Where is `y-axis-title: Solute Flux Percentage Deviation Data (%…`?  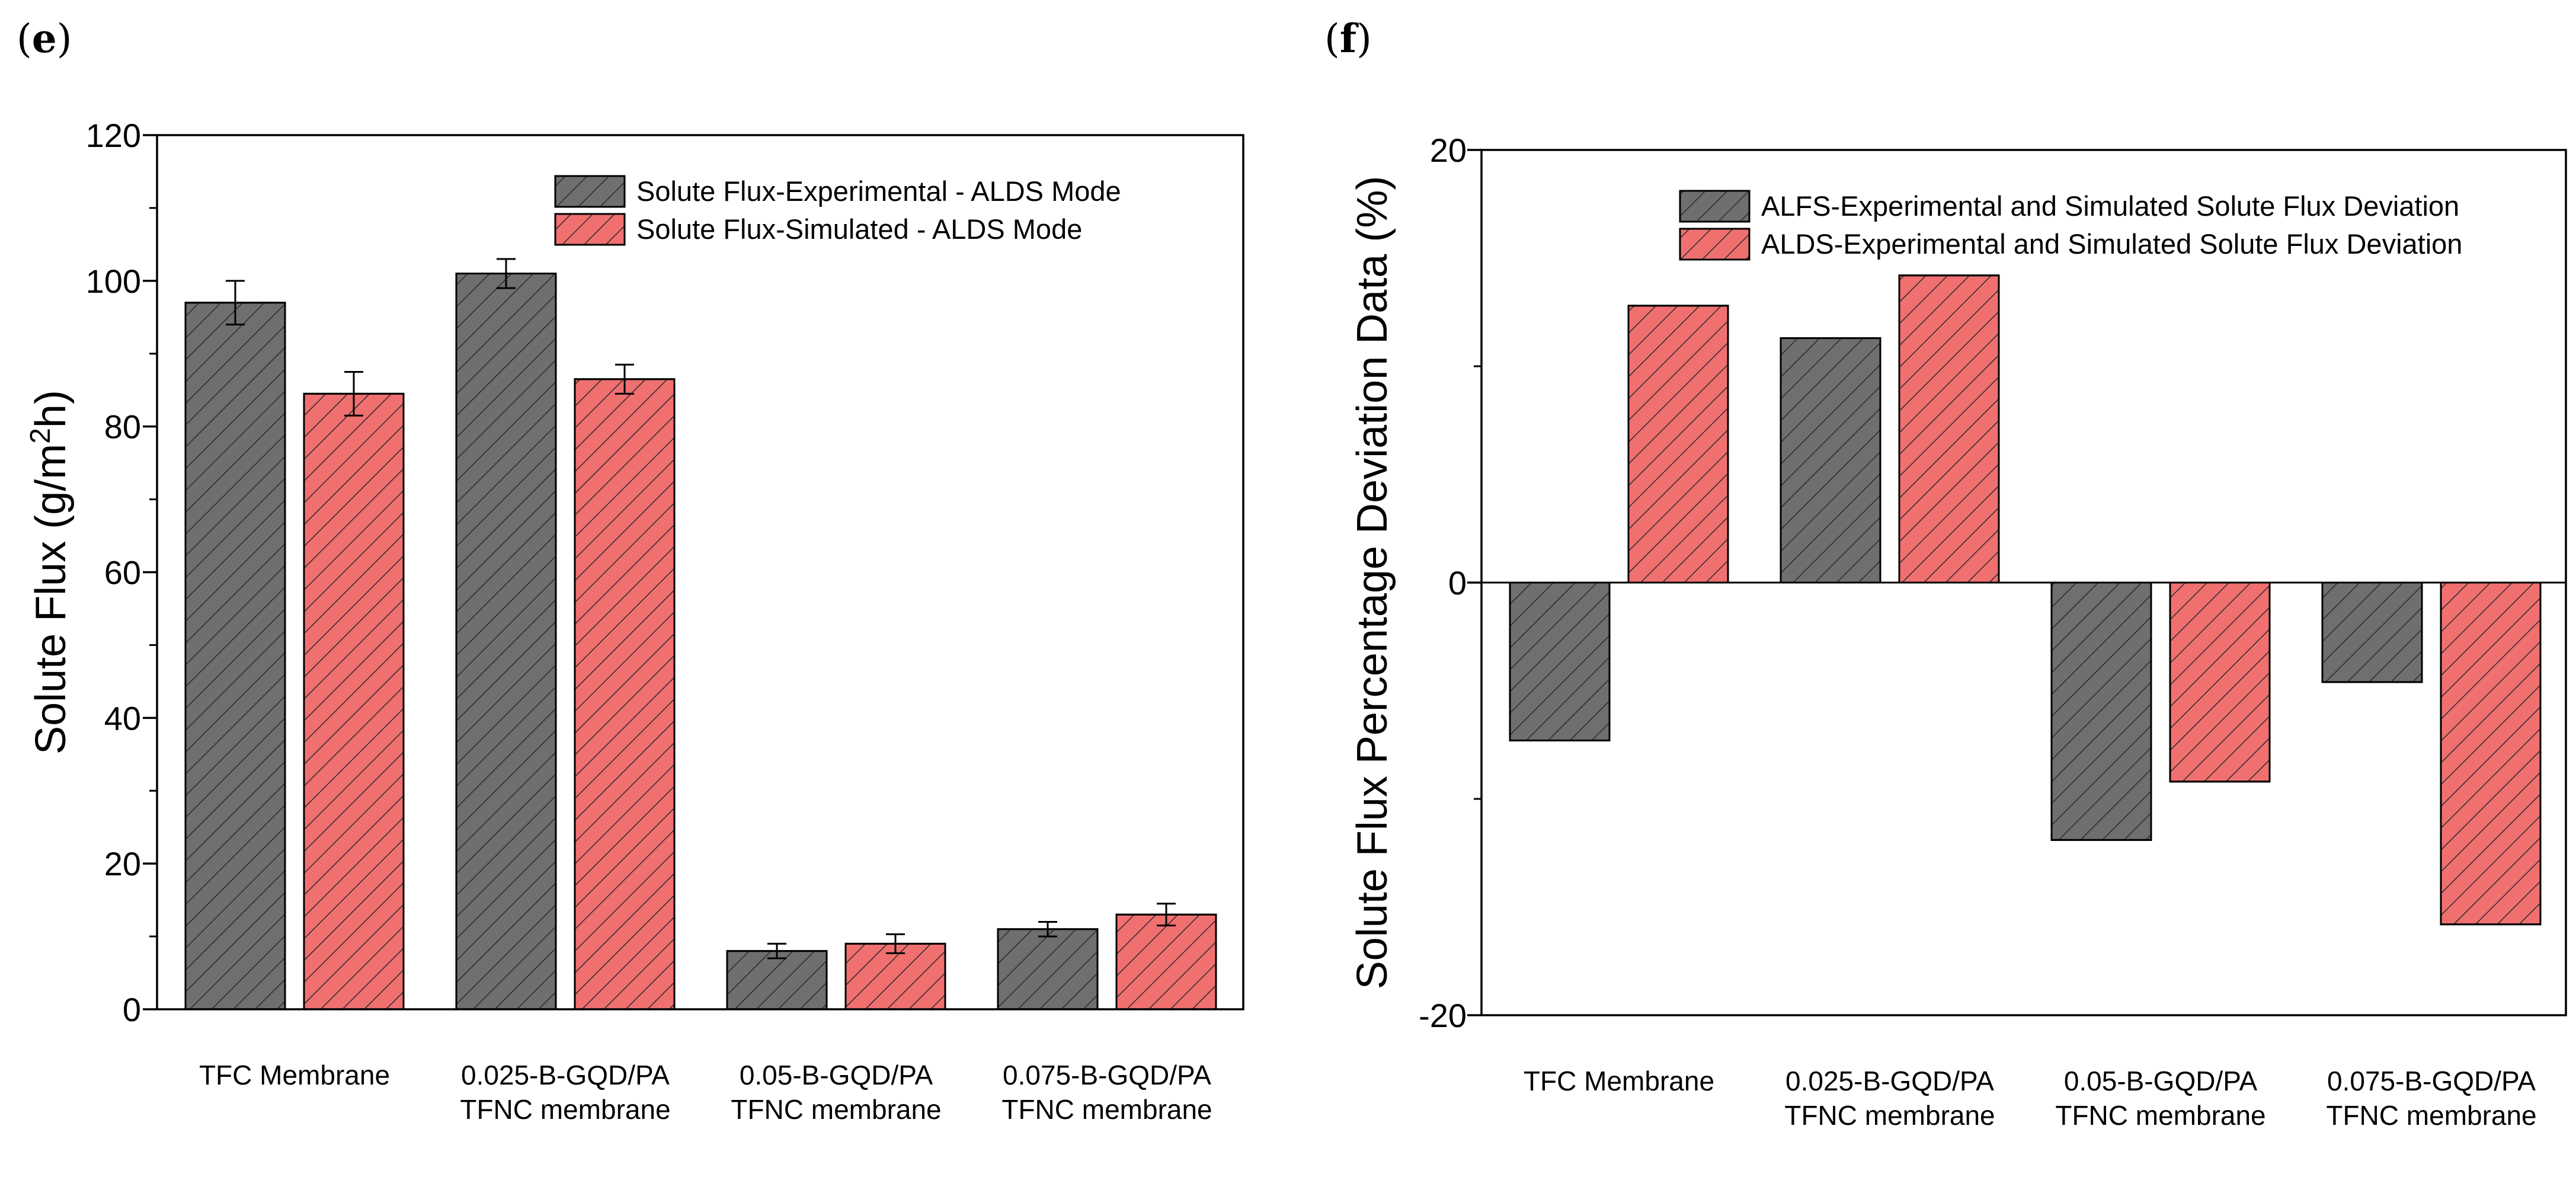 y-axis-title: Solute Flux Percentage Deviation Data (%… is located at coordinates (1372, 583).